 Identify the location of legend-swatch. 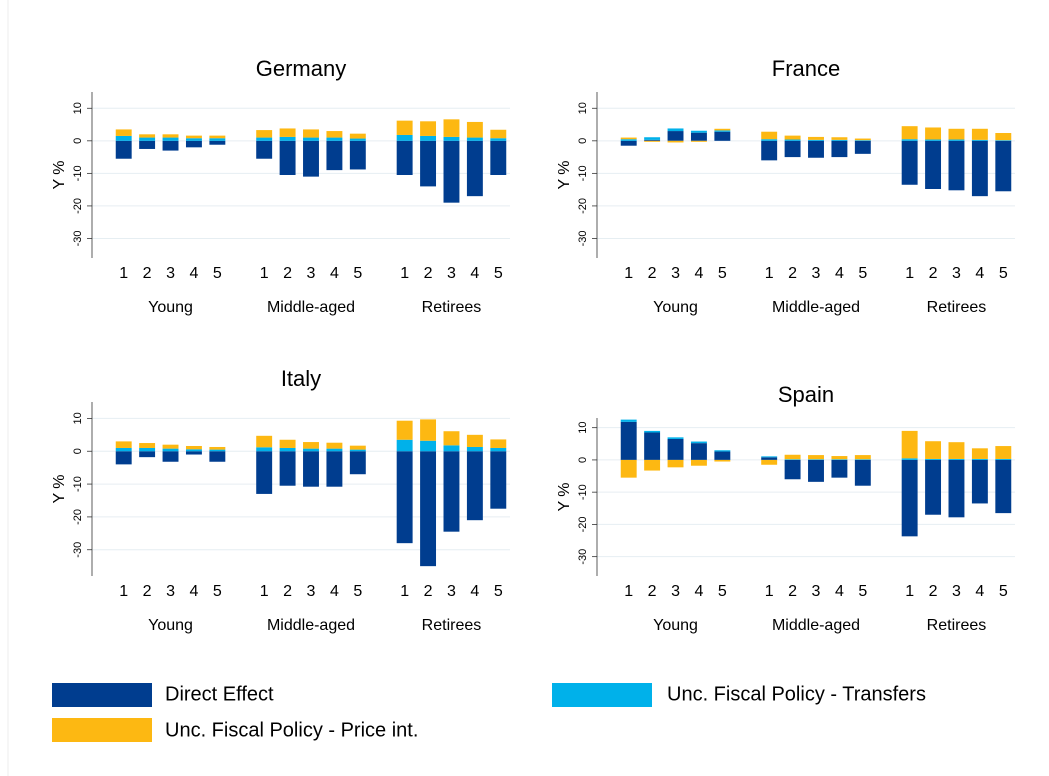
(102, 730).